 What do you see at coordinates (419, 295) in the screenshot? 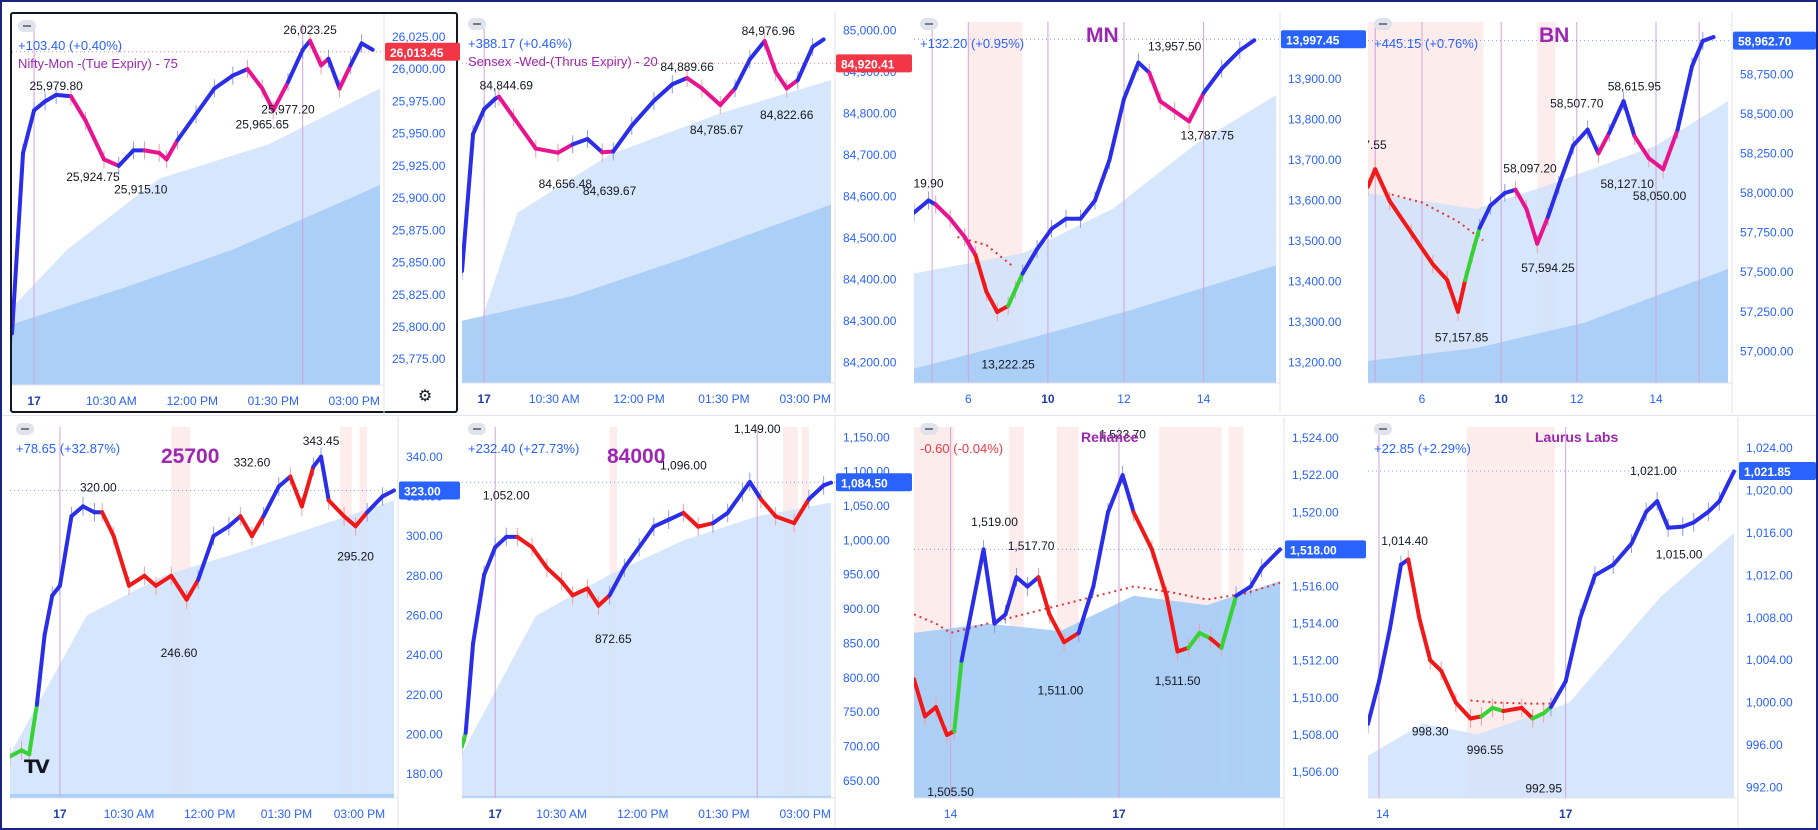
I see `y-tick-label: 25,825.00` at bounding box center [419, 295].